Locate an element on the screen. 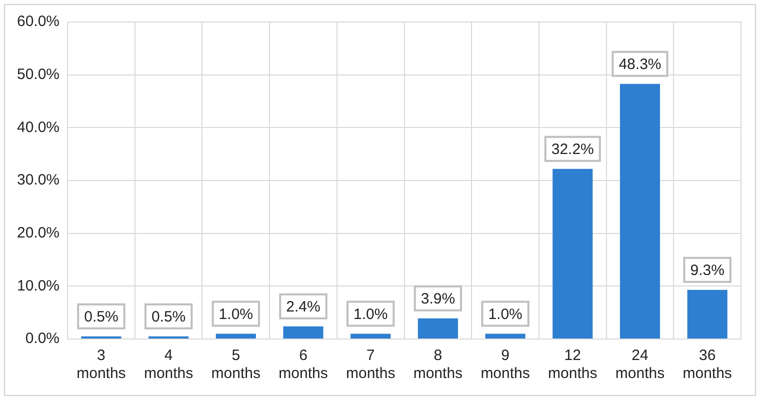 This screenshot has height=402, width=762. x-tick-label: 5 months is located at coordinates (235, 364).